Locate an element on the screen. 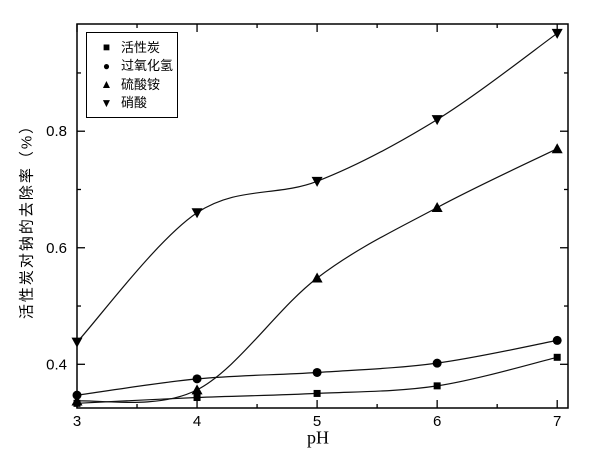  legend-item-hydrogen-peroxide: ● 过氧化氢 is located at coordinates (137, 65).